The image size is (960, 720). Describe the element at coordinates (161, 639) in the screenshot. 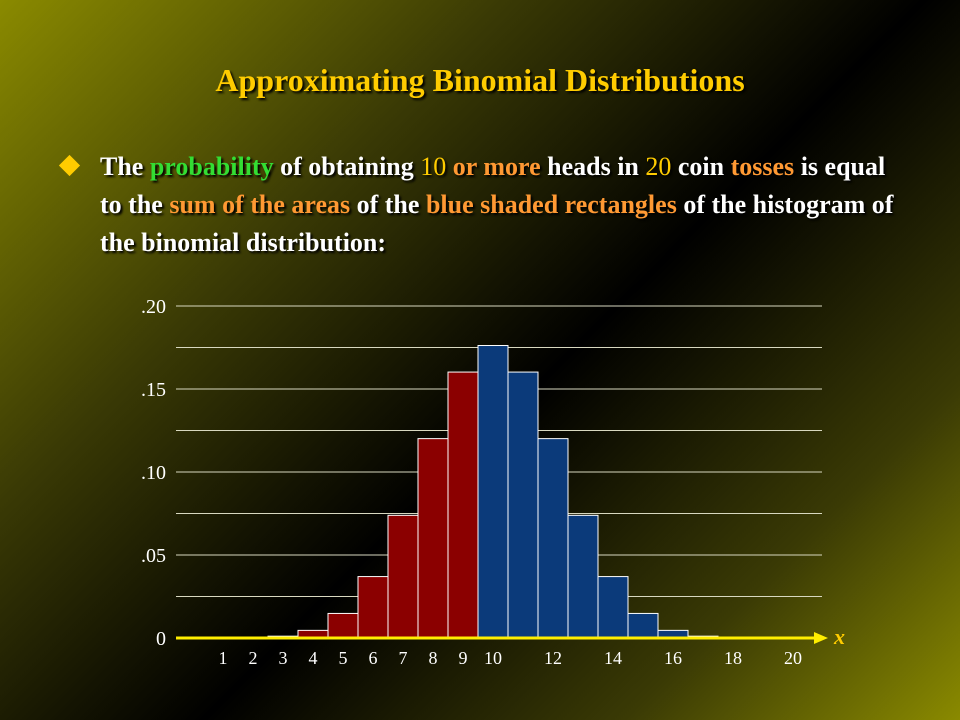

I see `y-tick-label: 0` at that location.